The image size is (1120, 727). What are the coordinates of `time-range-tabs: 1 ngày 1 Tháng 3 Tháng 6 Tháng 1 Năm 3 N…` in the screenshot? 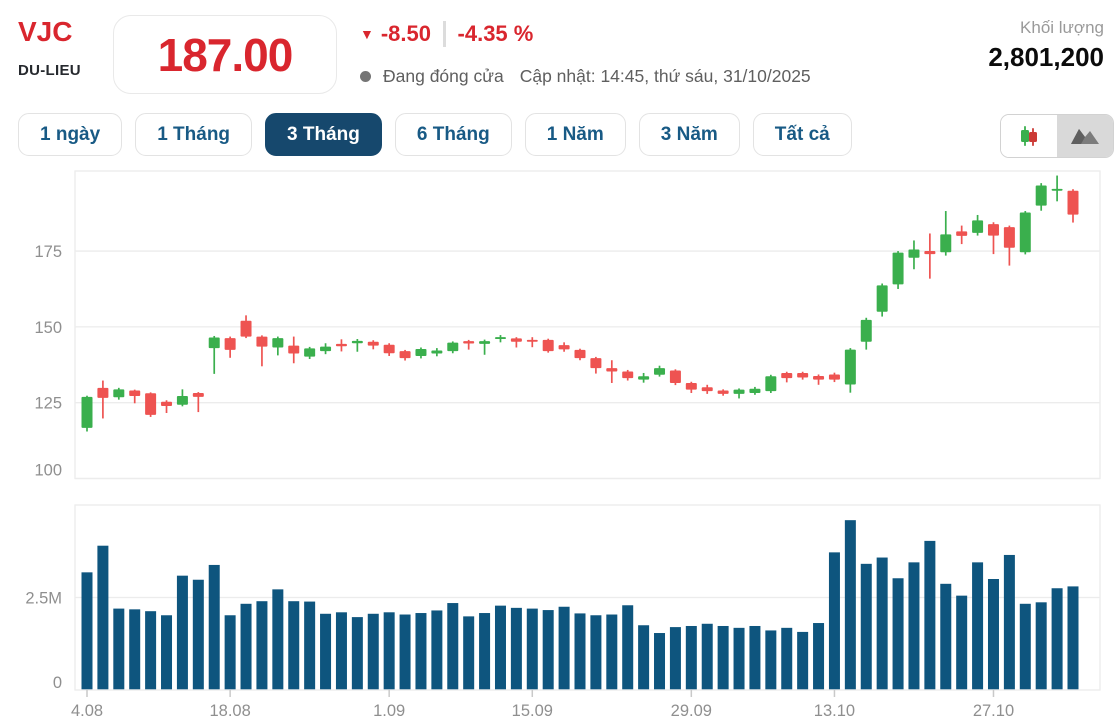 It's located at (435, 134).